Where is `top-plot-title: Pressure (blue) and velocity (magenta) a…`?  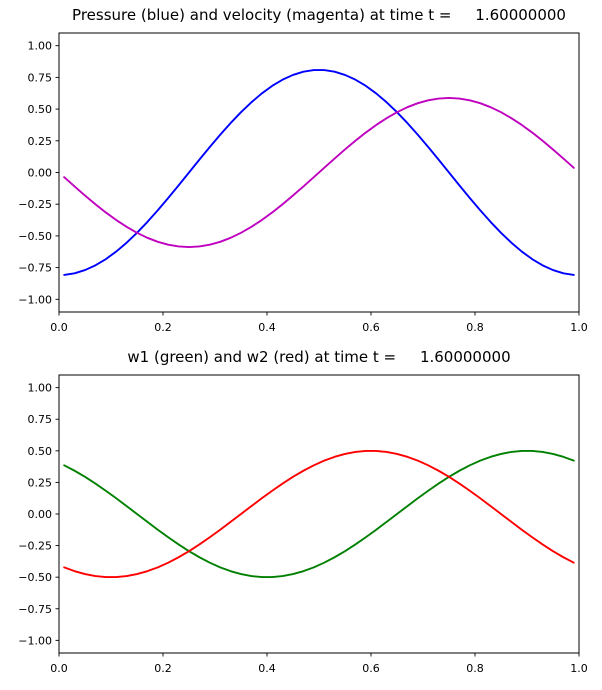
top-plot-title: Pressure (blue) and velocity (magenta) a… is located at coordinates (319, 15).